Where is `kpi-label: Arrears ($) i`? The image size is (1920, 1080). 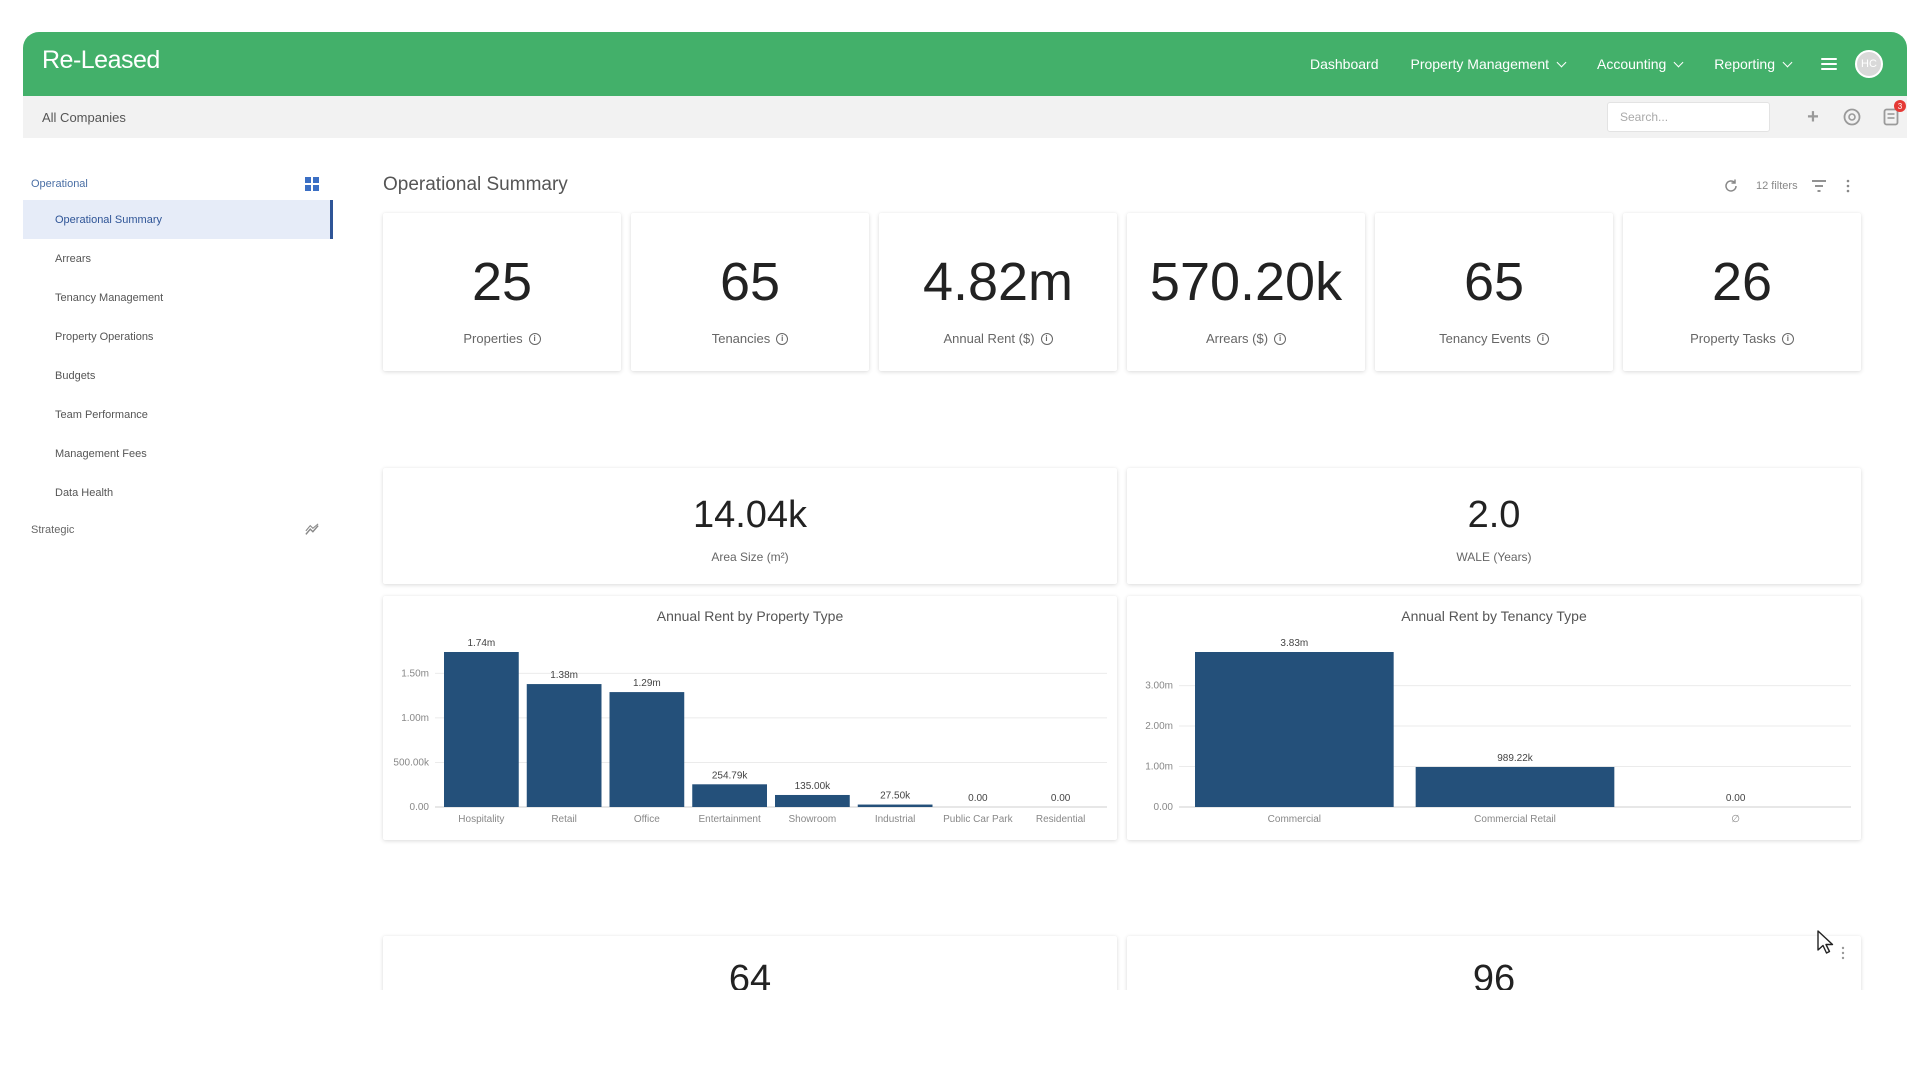
kpi-label: Arrears ($) i is located at coordinates (1246, 338).